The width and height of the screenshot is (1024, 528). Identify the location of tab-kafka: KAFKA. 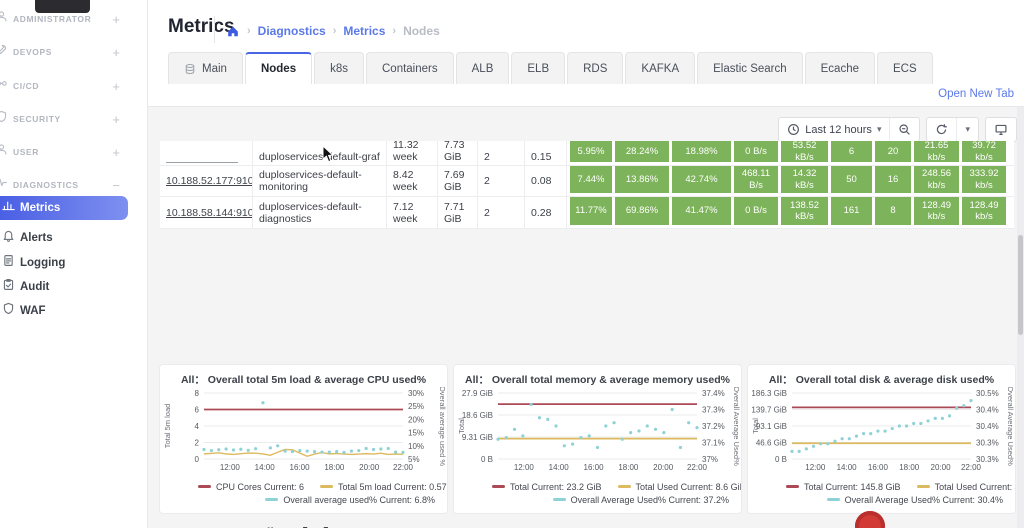
(660, 68).